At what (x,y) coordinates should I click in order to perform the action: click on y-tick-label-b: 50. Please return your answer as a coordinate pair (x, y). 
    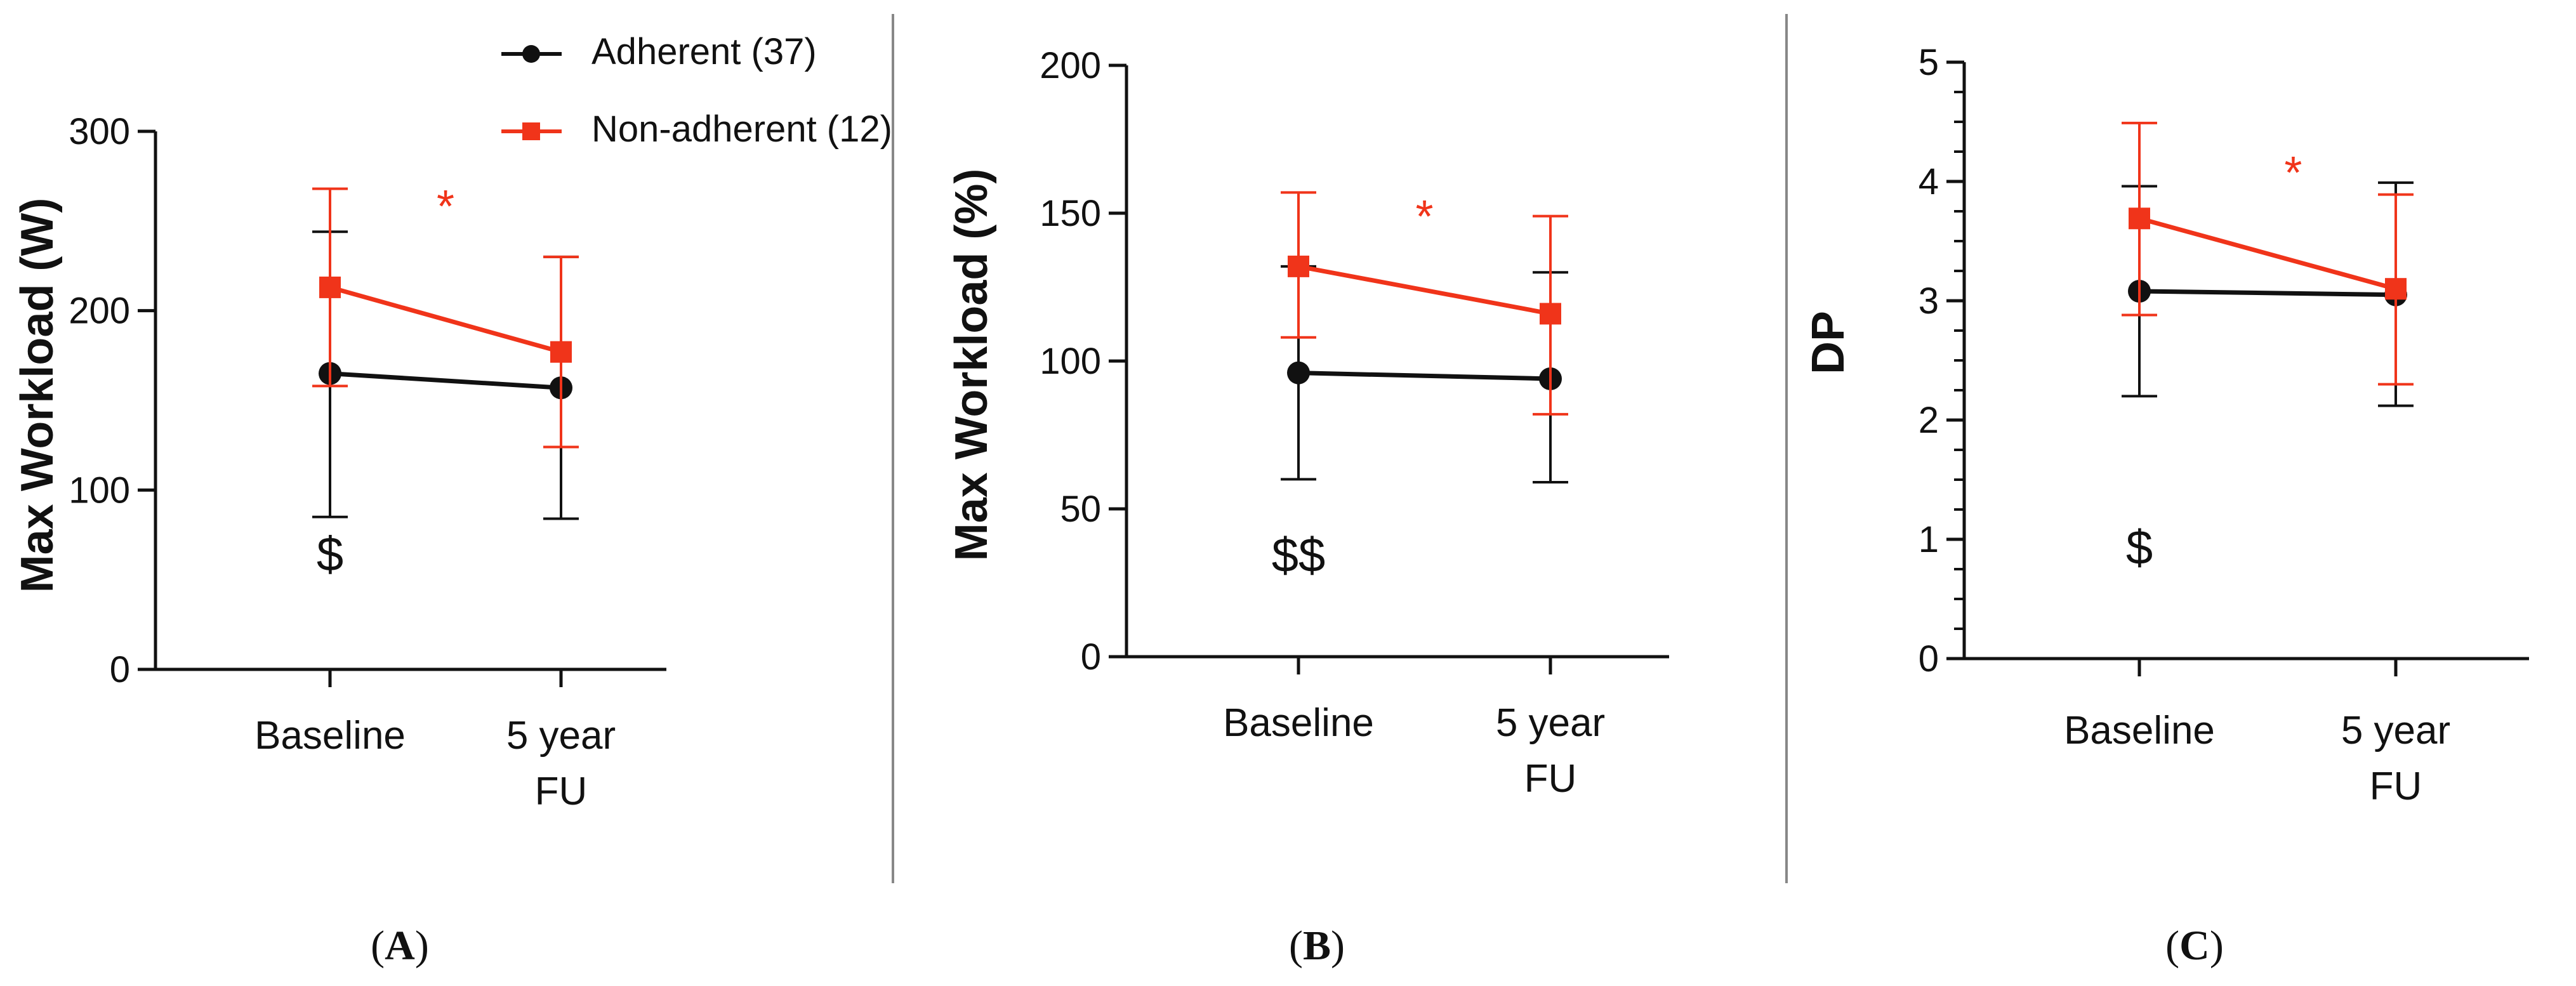
    Looking at the image, I should click on (1080, 509).